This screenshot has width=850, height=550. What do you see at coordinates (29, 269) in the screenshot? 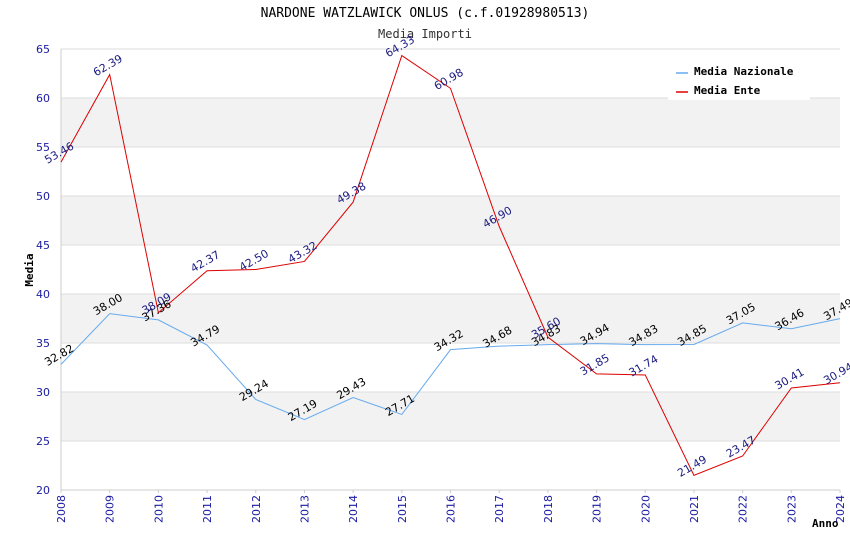
I see `y-axis-label: Media` at bounding box center [29, 269].